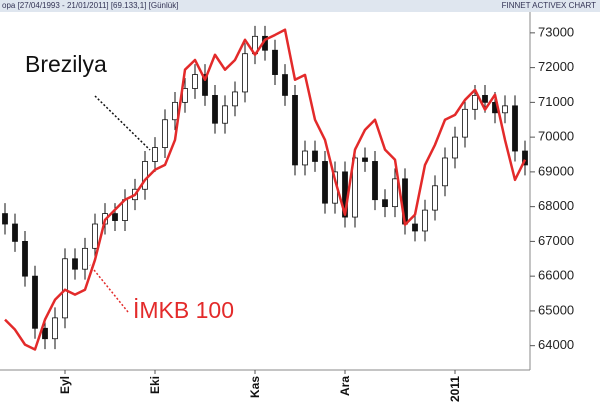  I want to click on y-tick-label: 68000, so click(556, 205).